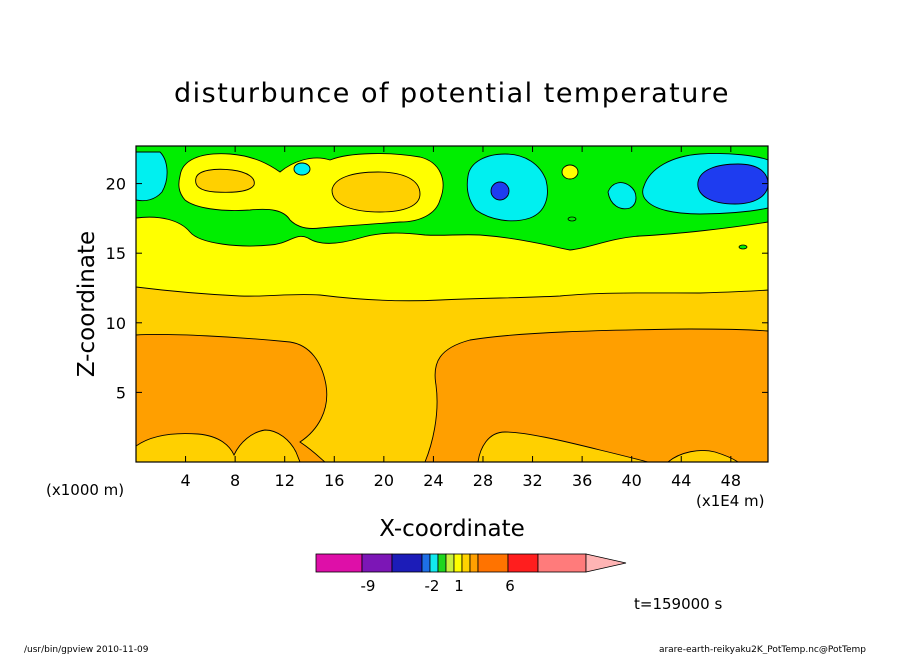 The image size is (904, 654). Describe the element at coordinates (731, 480) in the screenshot. I see `x-tick-label-11: 48` at that location.